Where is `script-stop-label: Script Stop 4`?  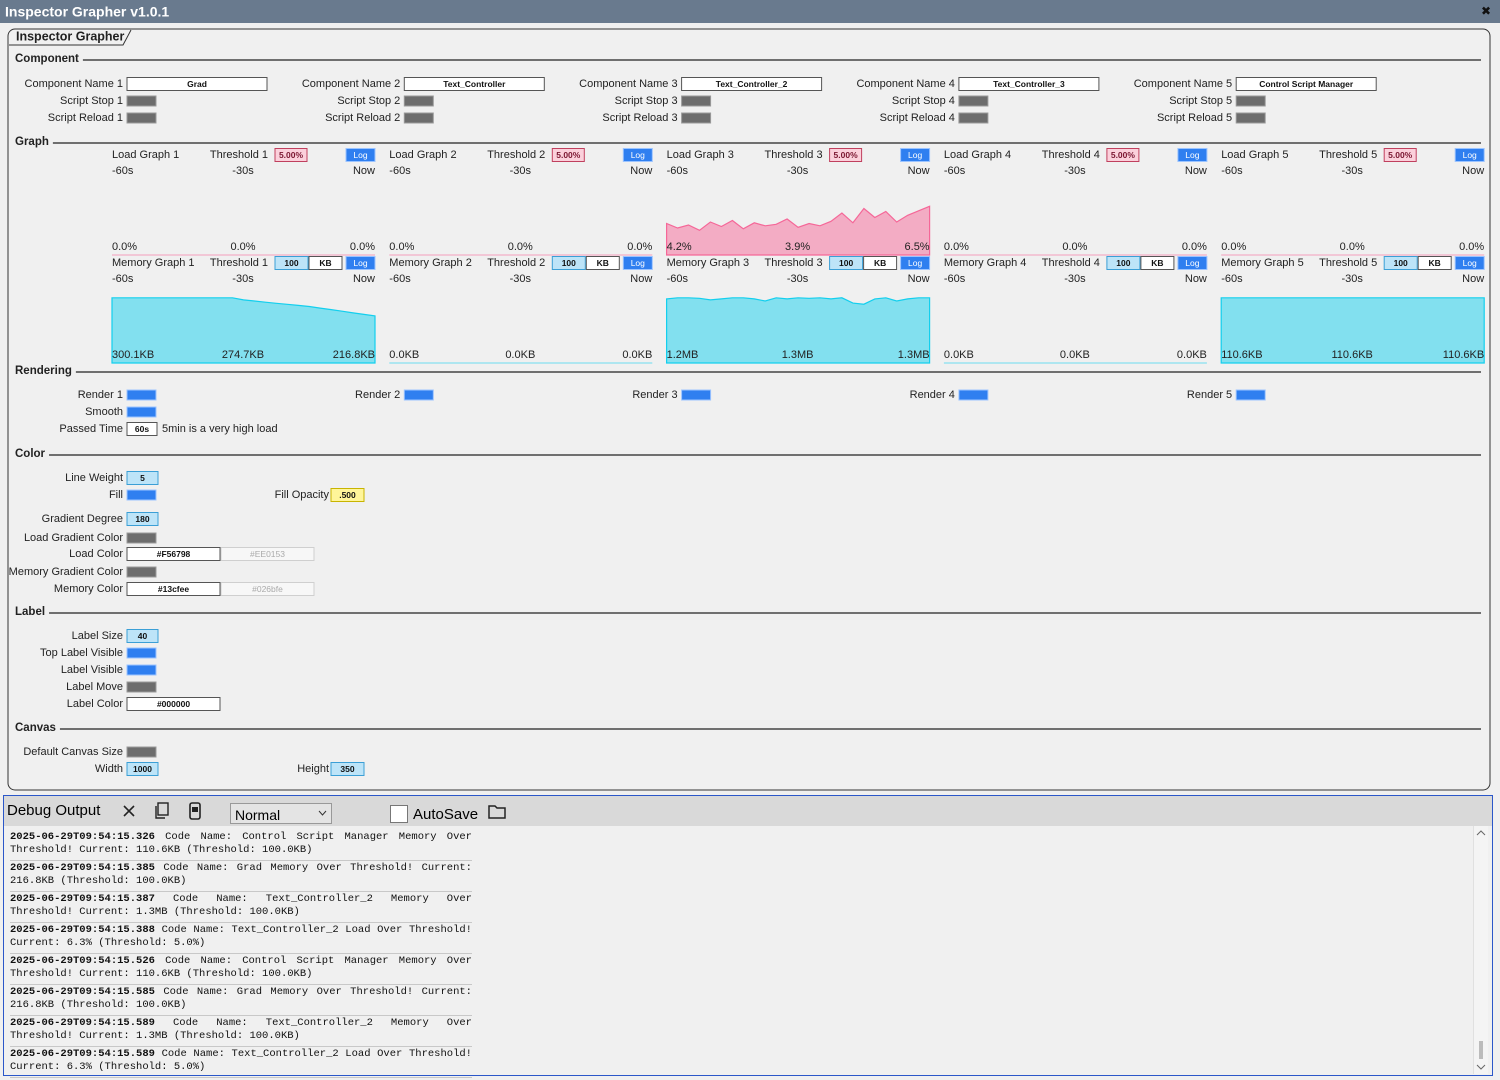 script-stop-label: Script Stop 4 is located at coordinates (923, 101).